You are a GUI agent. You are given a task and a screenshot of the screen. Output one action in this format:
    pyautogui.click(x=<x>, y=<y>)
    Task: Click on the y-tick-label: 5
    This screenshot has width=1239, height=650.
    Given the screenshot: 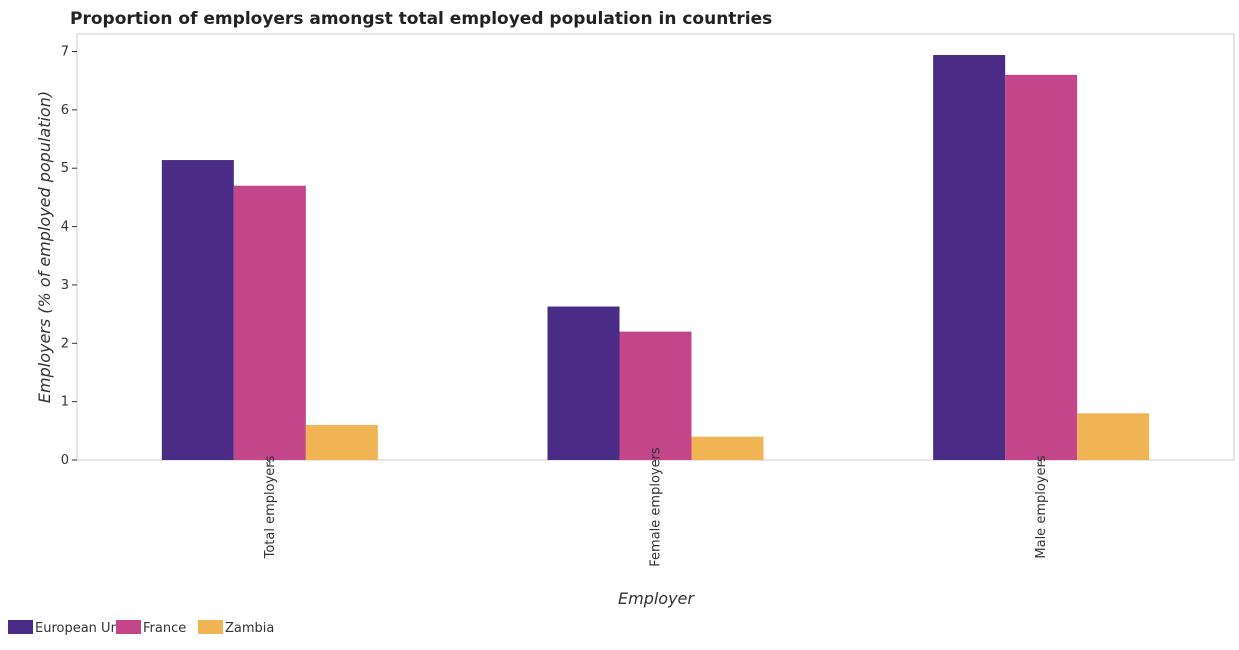 What is the action you would take?
    pyautogui.click(x=65, y=168)
    